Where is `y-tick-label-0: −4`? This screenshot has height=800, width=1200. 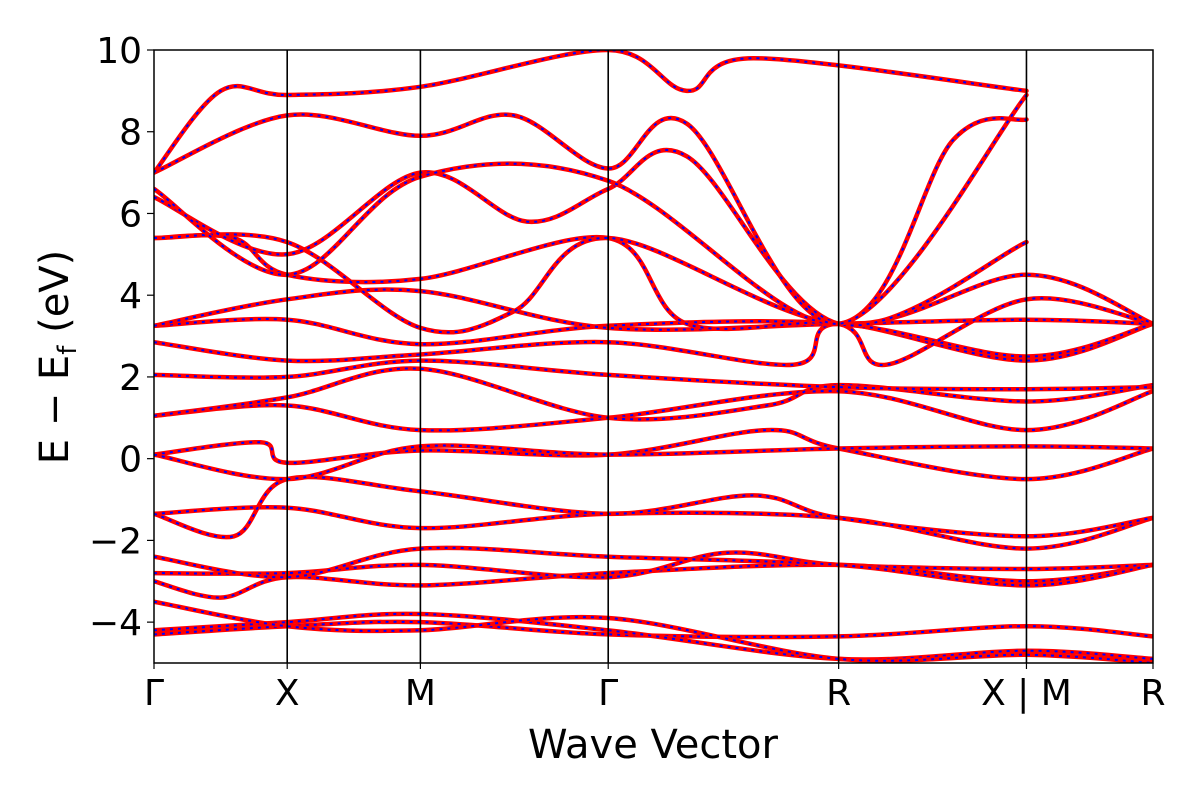 y-tick-label-0: −4 is located at coordinates (115, 623).